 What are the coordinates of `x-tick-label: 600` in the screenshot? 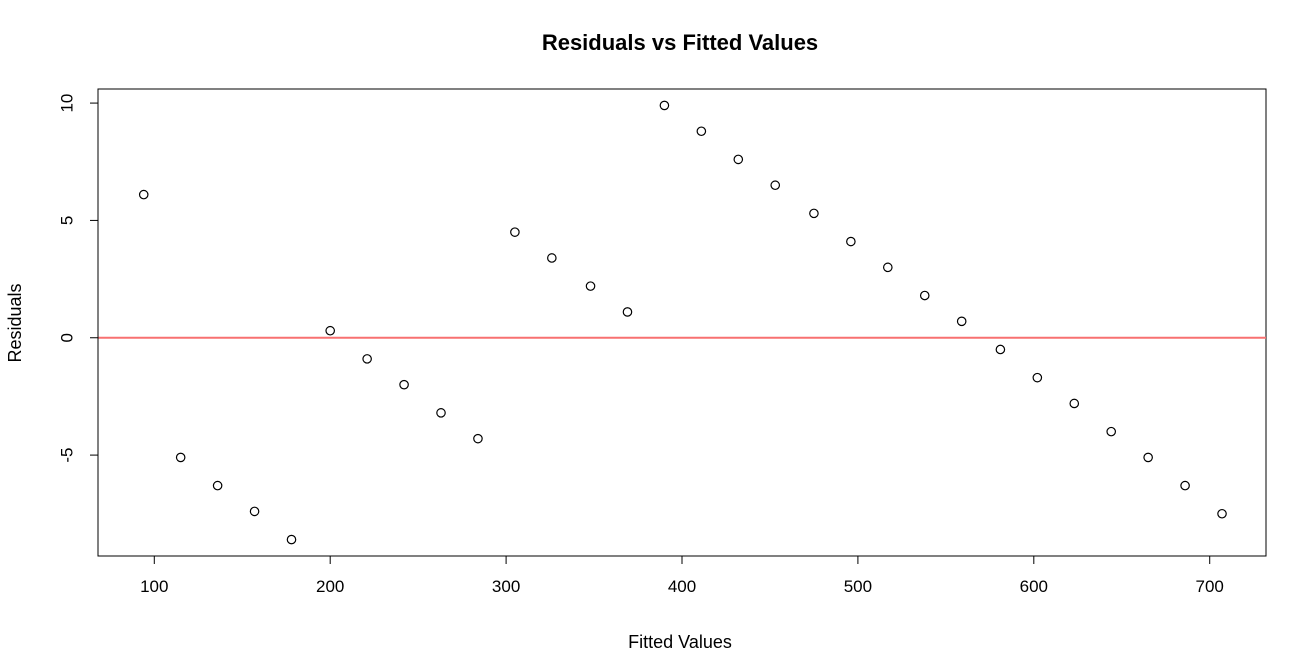 It's located at (1034, 586).